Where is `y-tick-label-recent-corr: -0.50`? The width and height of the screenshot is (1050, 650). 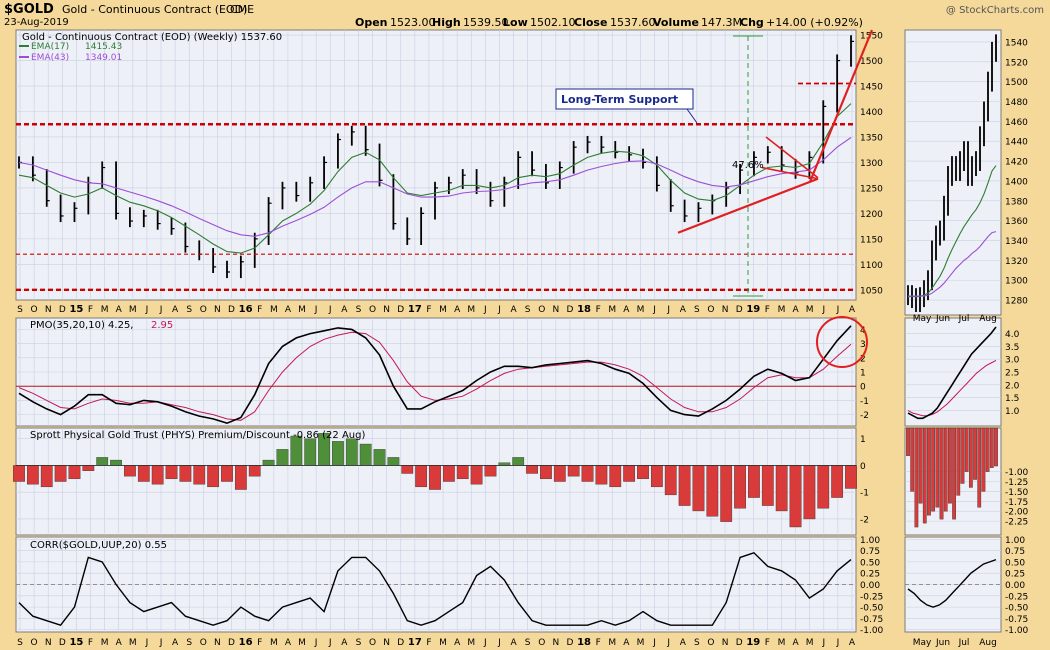
y-tick-label-recent-corr: -0.50 is located at coordinates (1017, 609).